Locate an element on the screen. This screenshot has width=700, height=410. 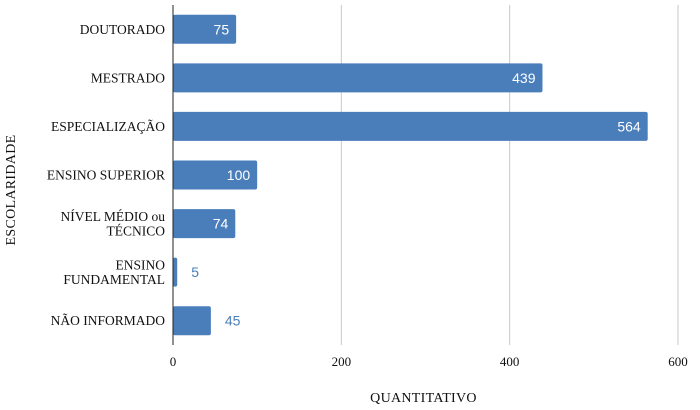
data-label-1: 439 is located at coordinates (524, 78).